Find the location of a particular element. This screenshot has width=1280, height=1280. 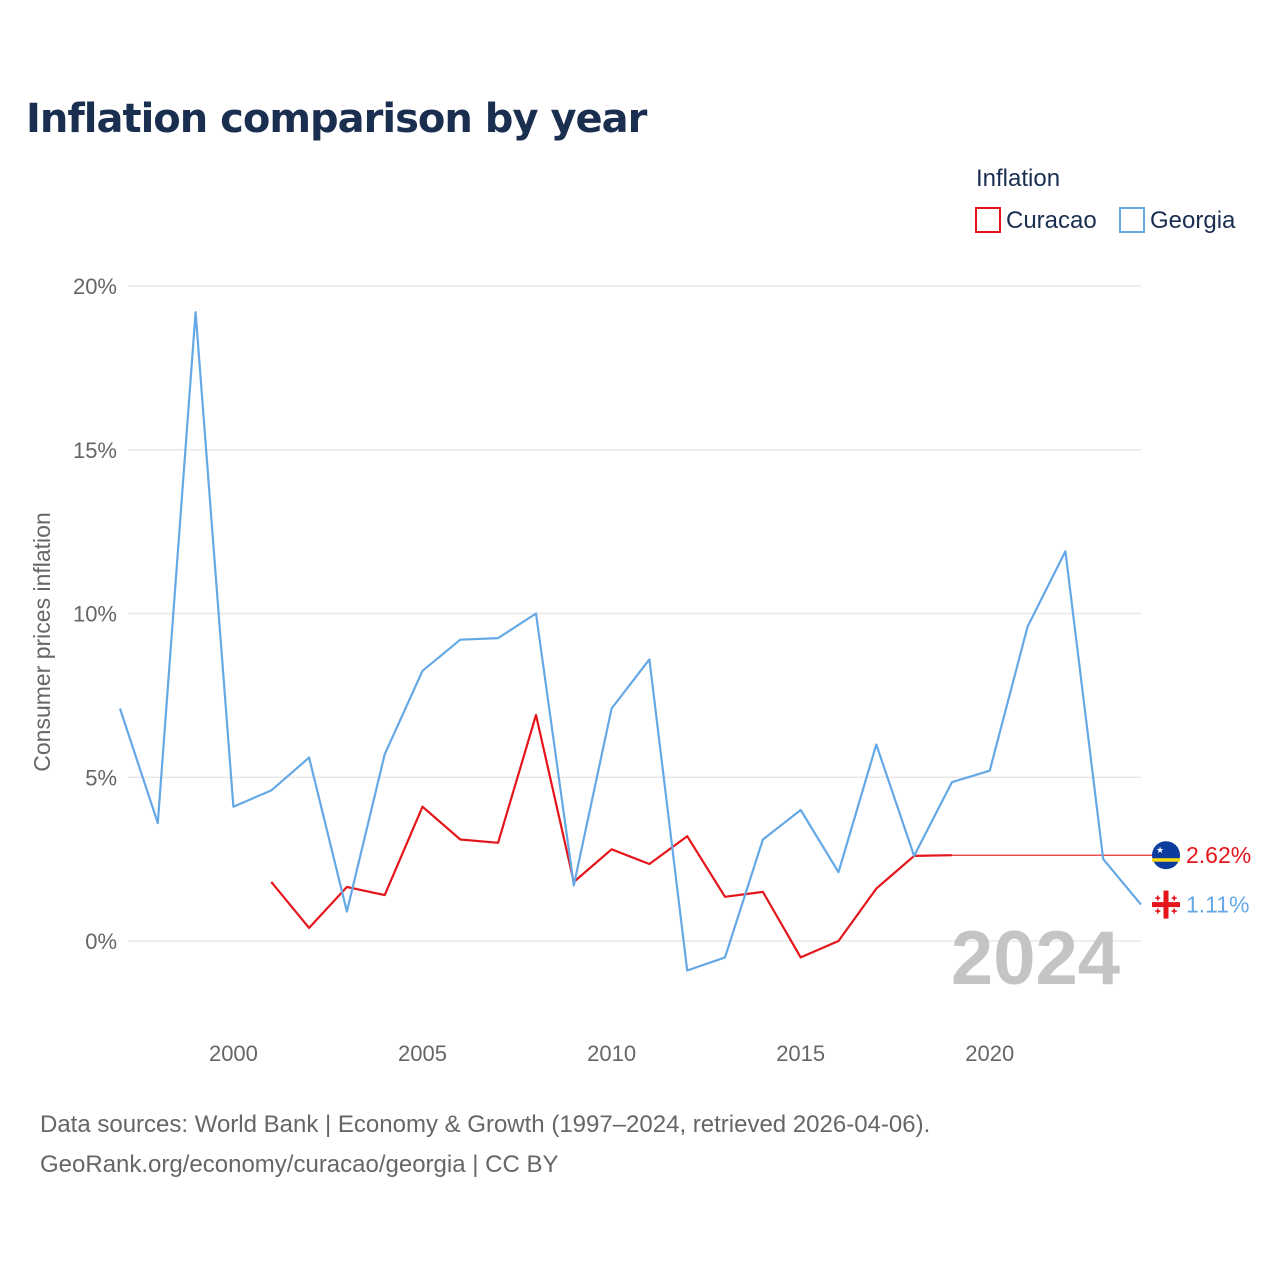

x-axis-ticks: 2000 2005 2010 2015 2020 is located at coordinates (611, 1053).